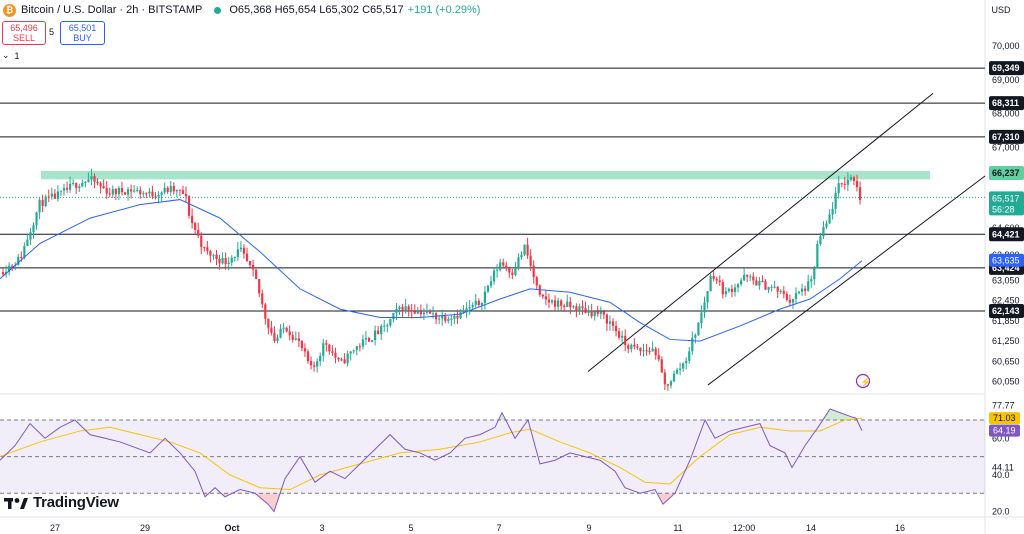  I want to click on time-tick-label: 5, so click(410, 528).